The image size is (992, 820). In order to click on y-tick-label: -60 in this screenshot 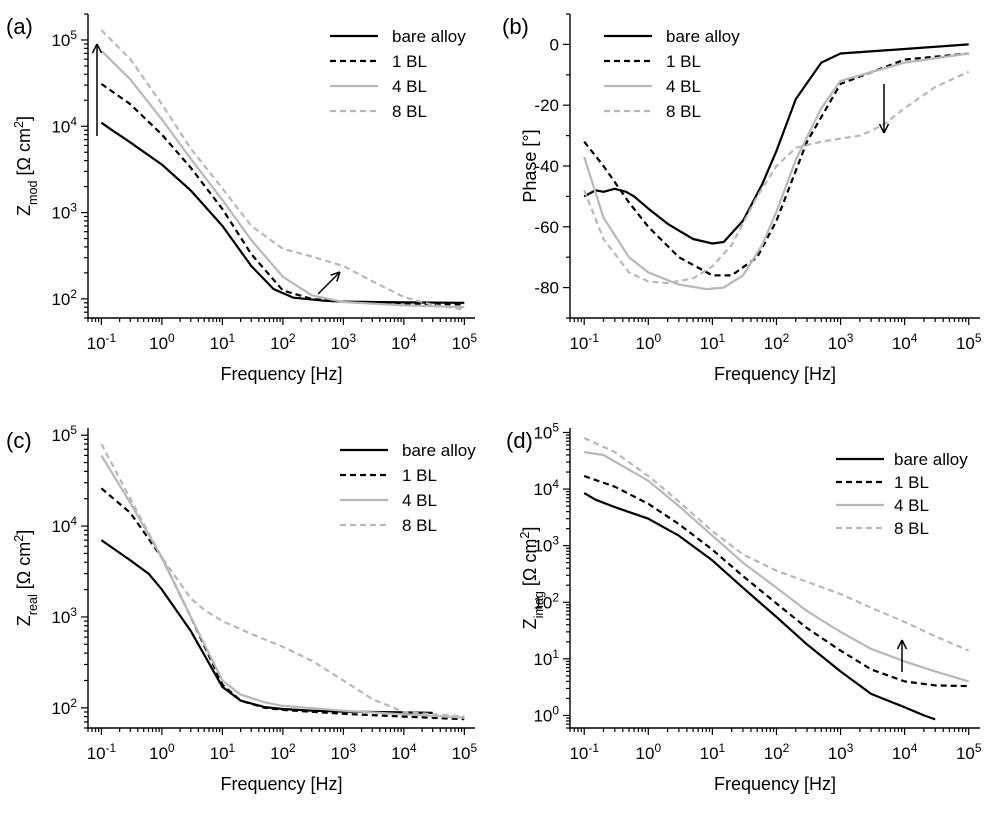, I will do `click(546, 227)`.